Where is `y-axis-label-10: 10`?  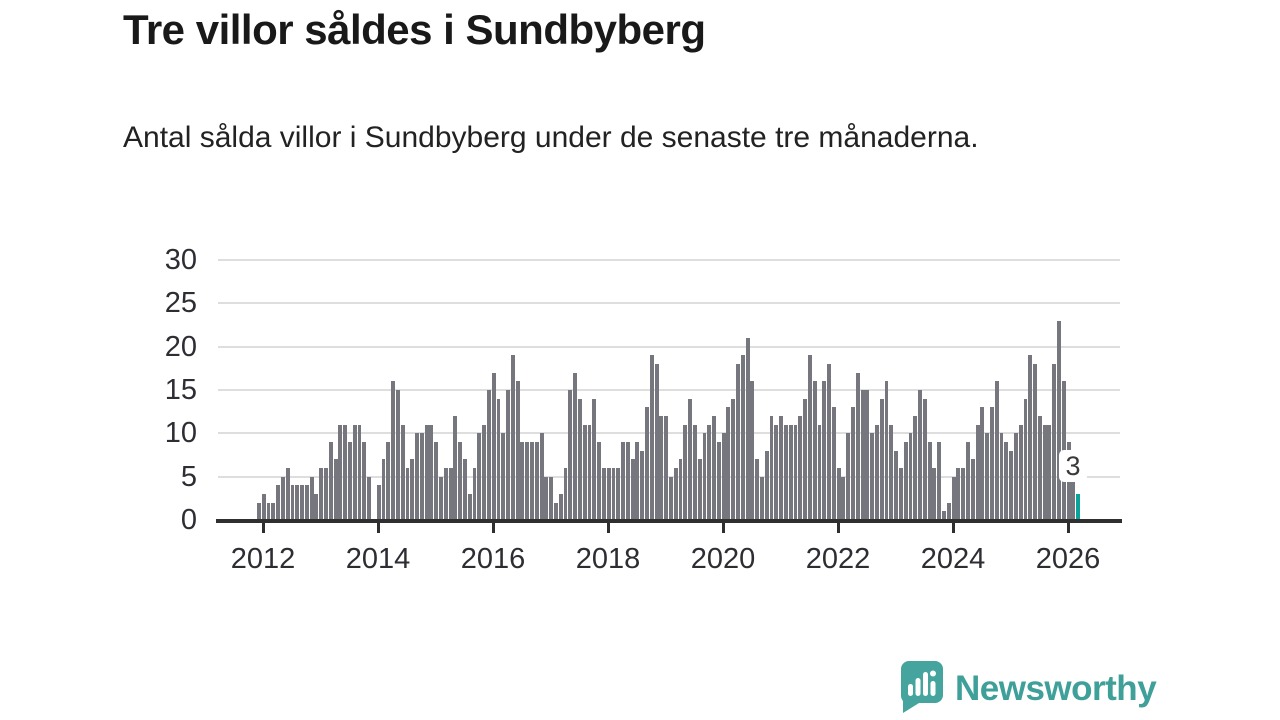 y-axis-label-10: 10 is located at coordinates (180, 433).